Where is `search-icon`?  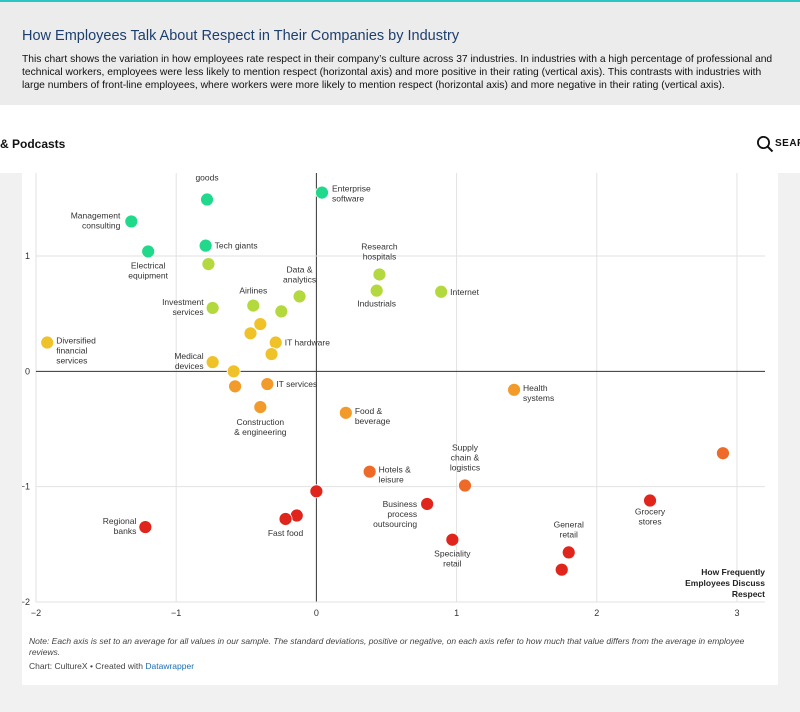
search-icon is located at coordinates (765, 144).